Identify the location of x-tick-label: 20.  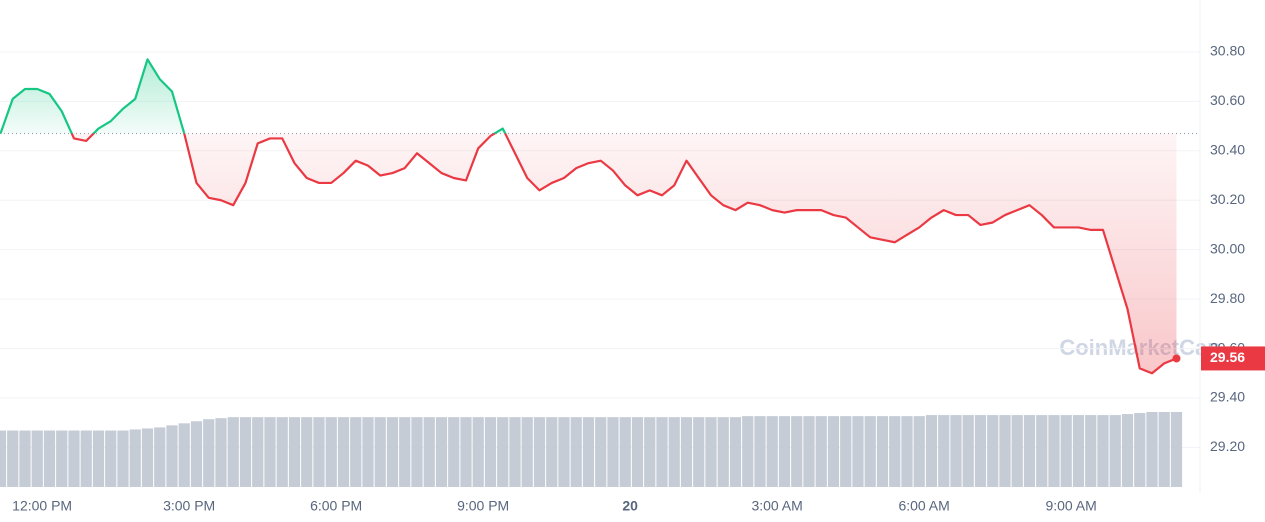
(630, 506).